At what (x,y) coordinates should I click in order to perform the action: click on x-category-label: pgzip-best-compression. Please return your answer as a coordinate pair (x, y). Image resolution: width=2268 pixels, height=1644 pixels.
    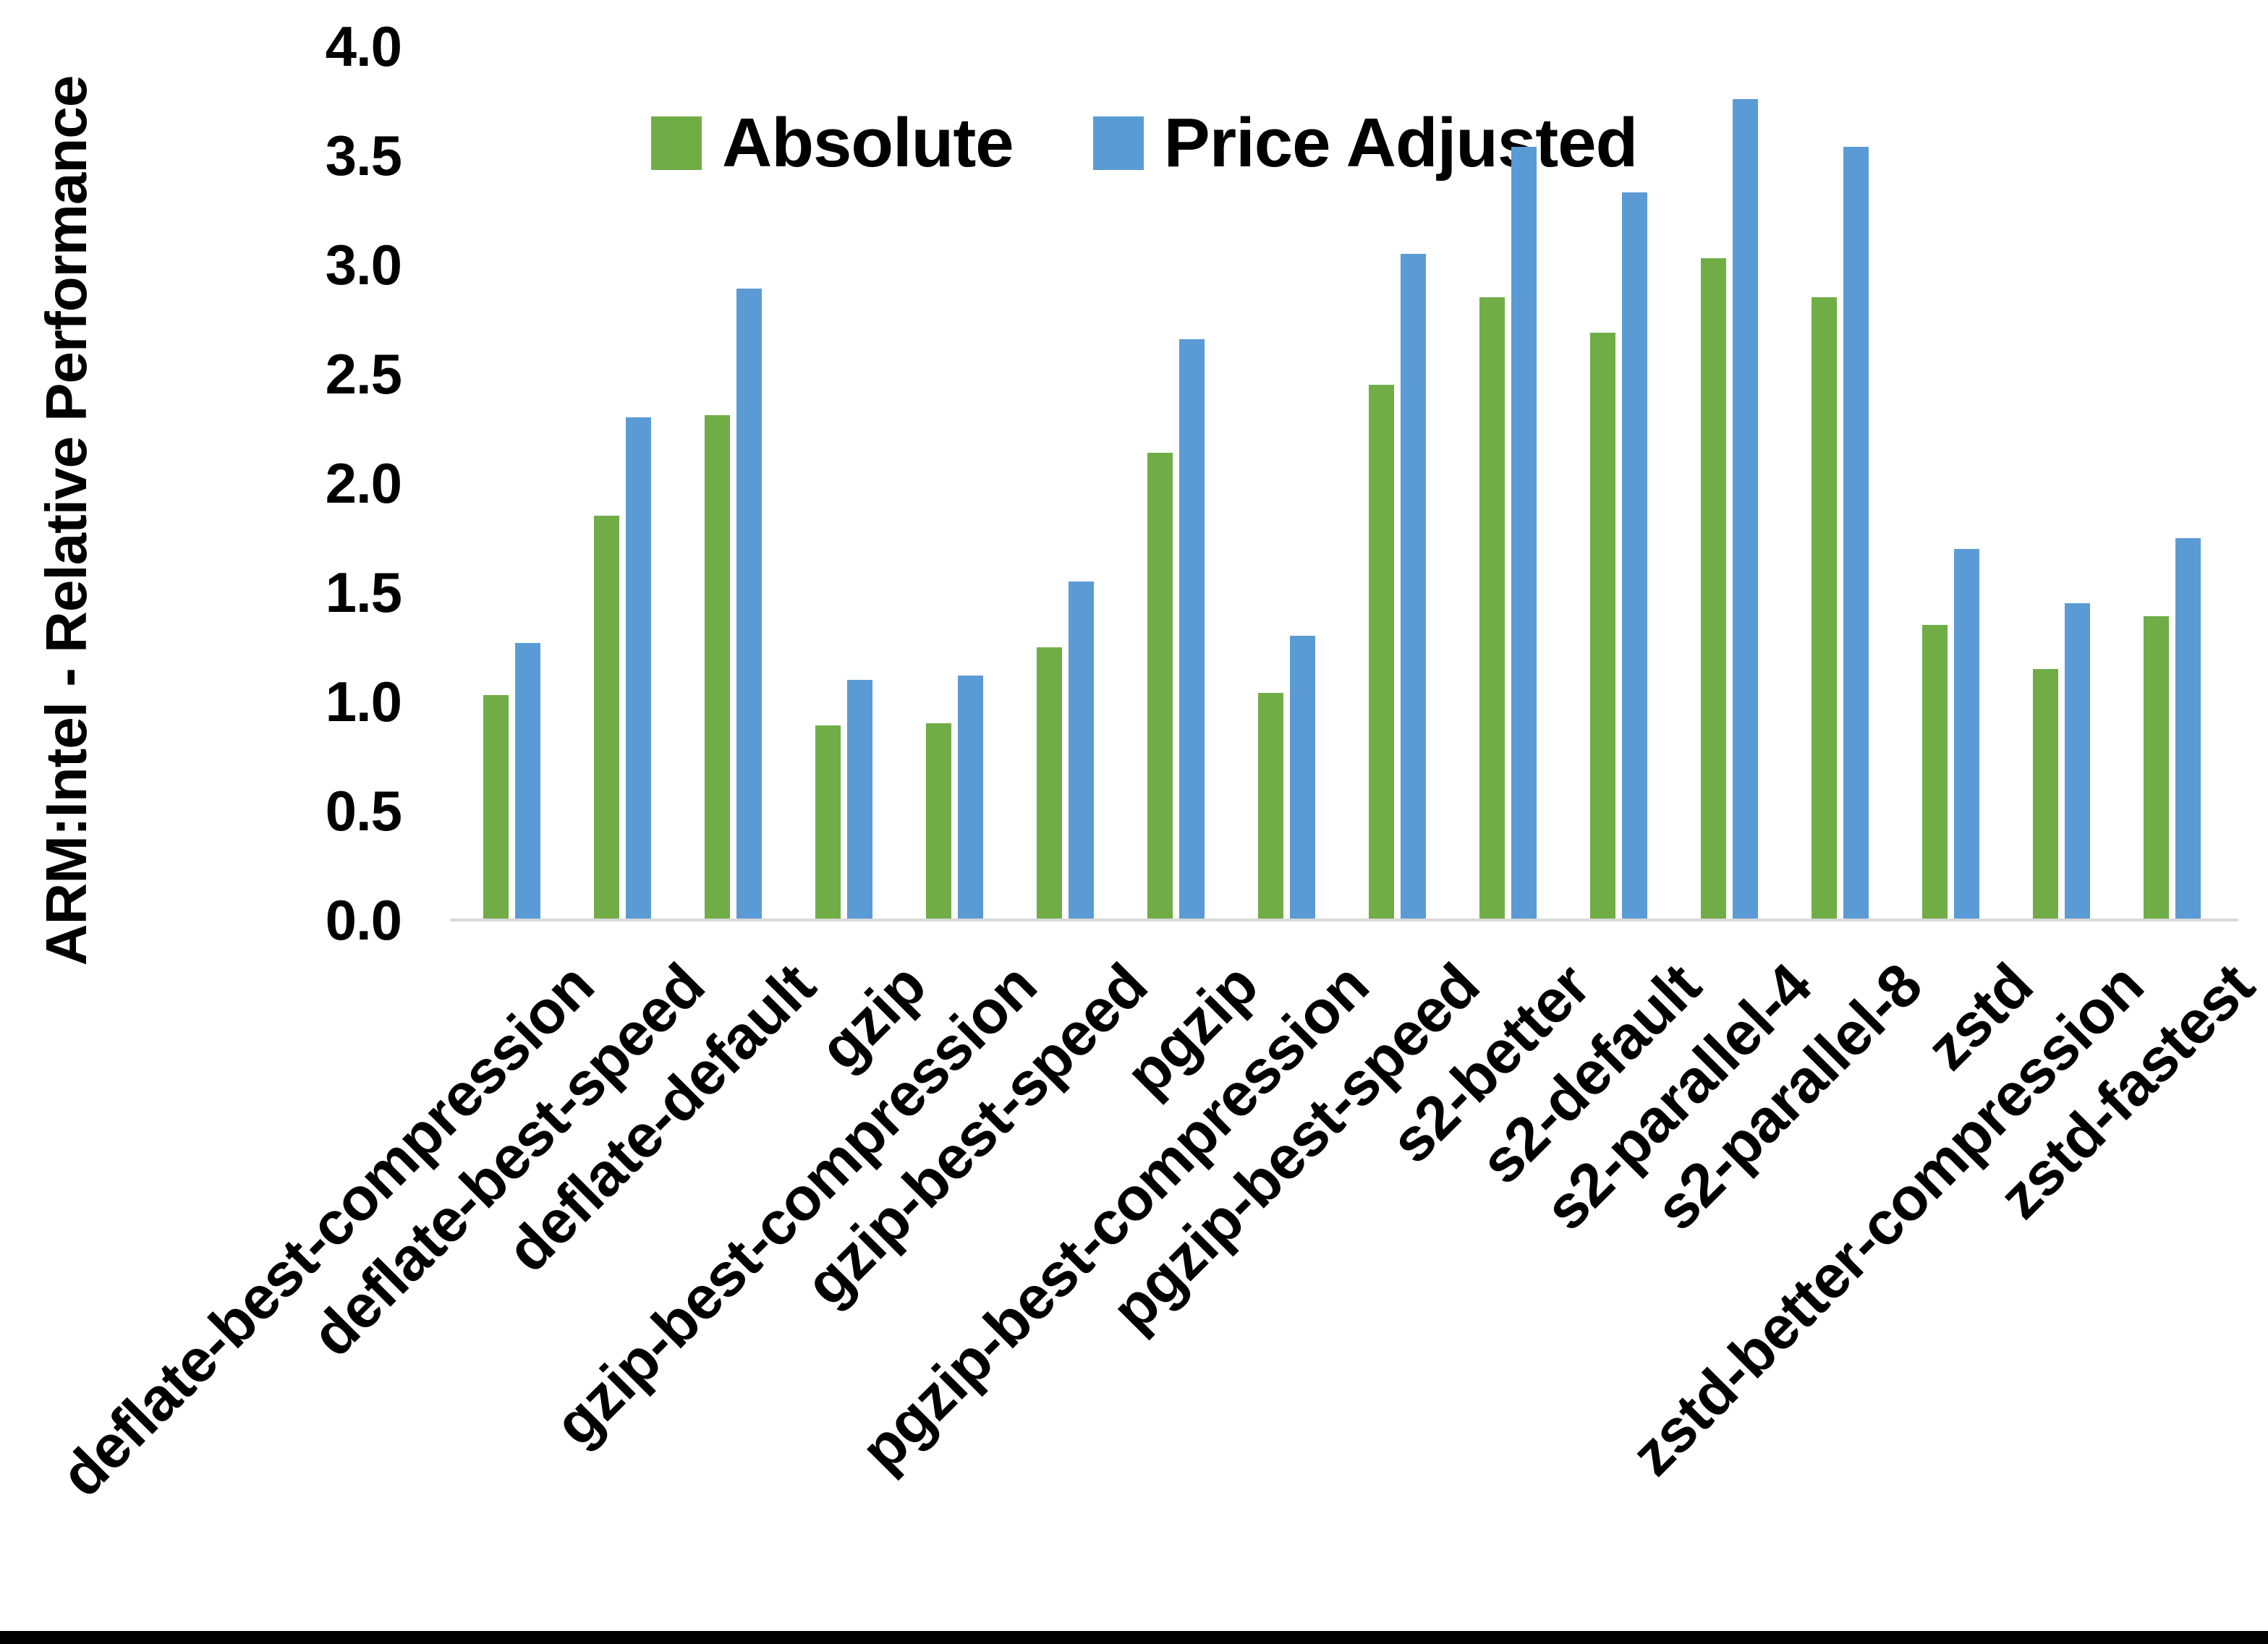
    Looking at the image, I should click on (1114, 1217).